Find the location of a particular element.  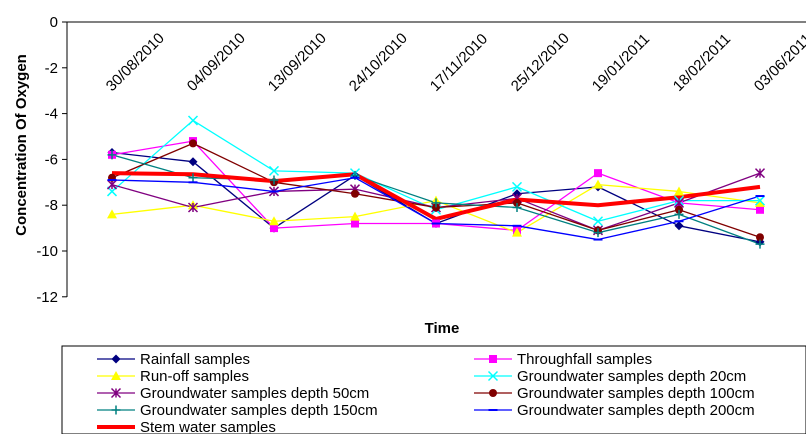

legend-label: Groundwater samples depth 100cm is located at coordinates (636, 393).